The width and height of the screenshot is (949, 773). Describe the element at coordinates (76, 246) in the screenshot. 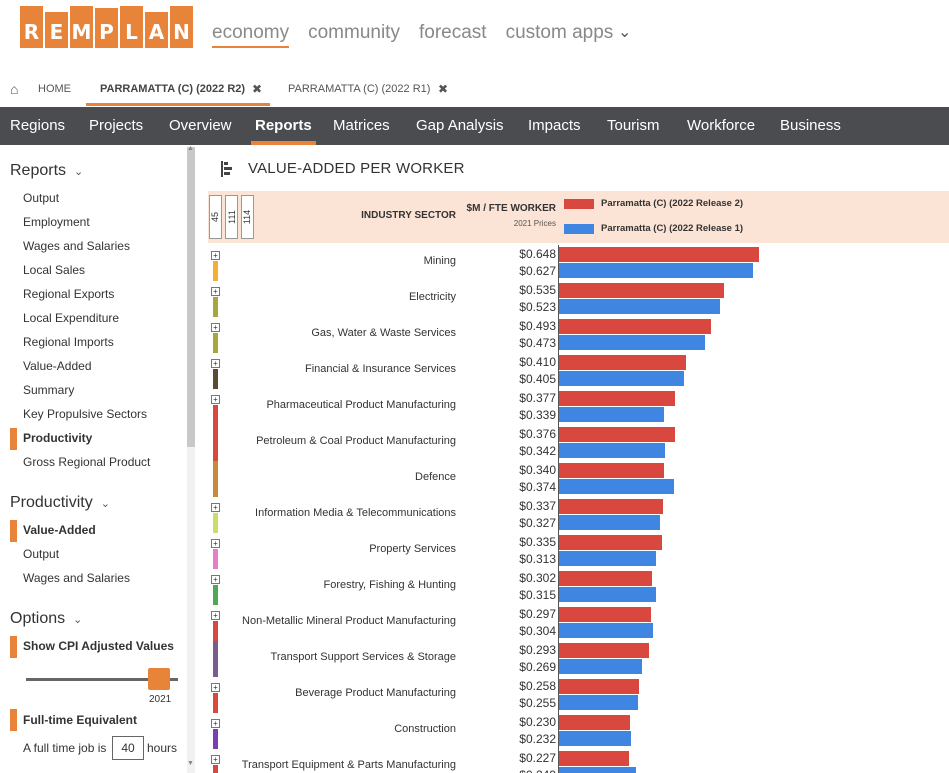

I see `sidebar-item-wages-and-salaries: Wages and Salaries` at that location.